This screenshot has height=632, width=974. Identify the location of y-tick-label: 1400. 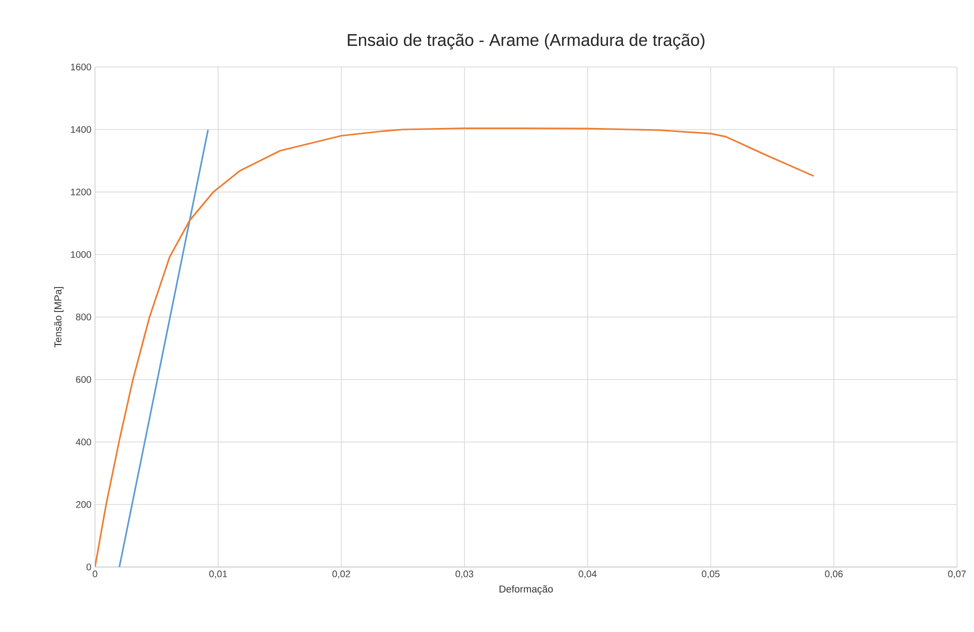
(81, 129).